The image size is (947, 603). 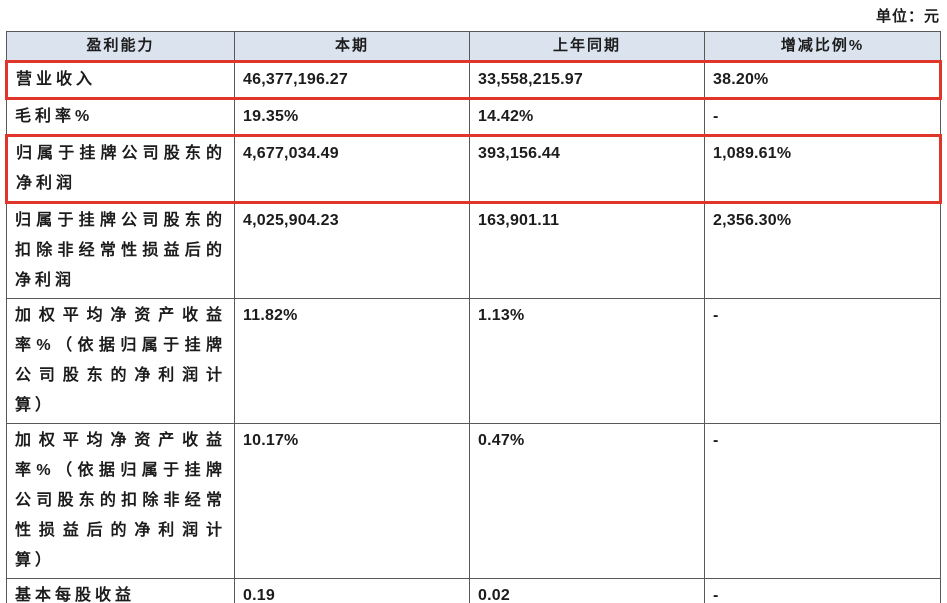 What do you see at coordinates (120, 117) in the screenshot?
I see `row-label-cell: 毛利率%` at bounding box center [120, 117].